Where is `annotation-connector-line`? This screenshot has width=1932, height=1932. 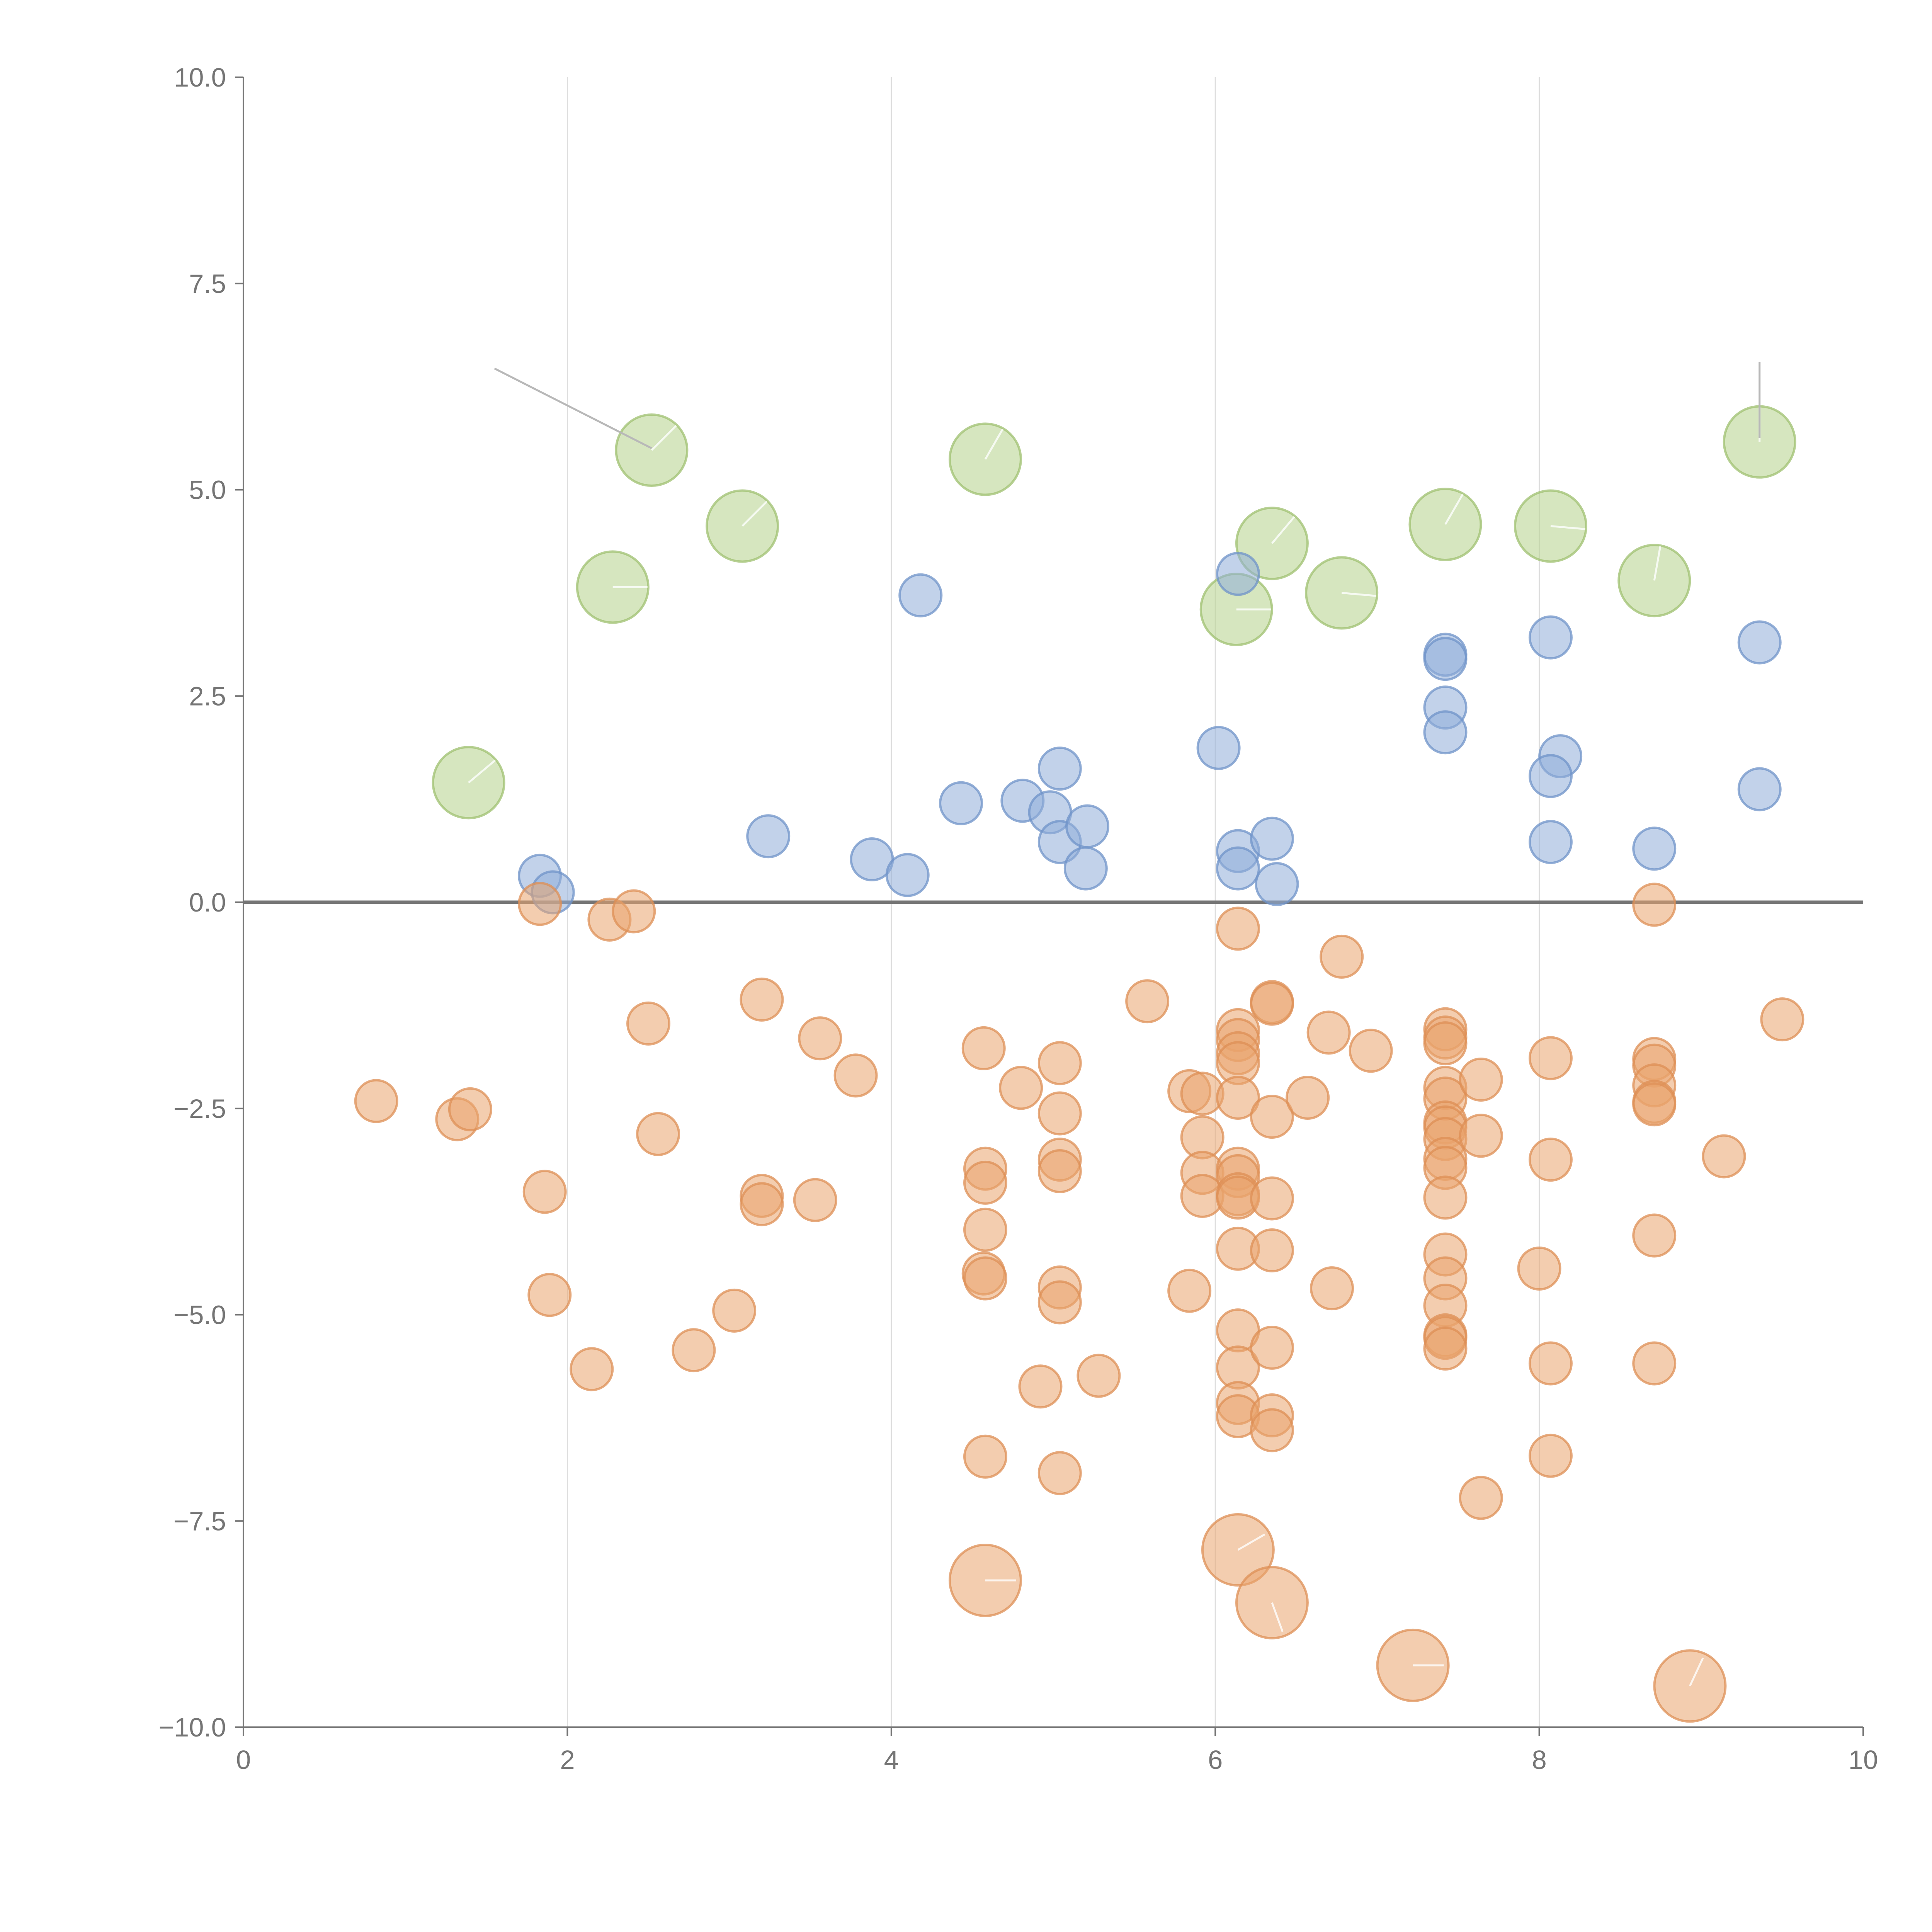
annotation-connector-line is located at coordinates (573, 408).